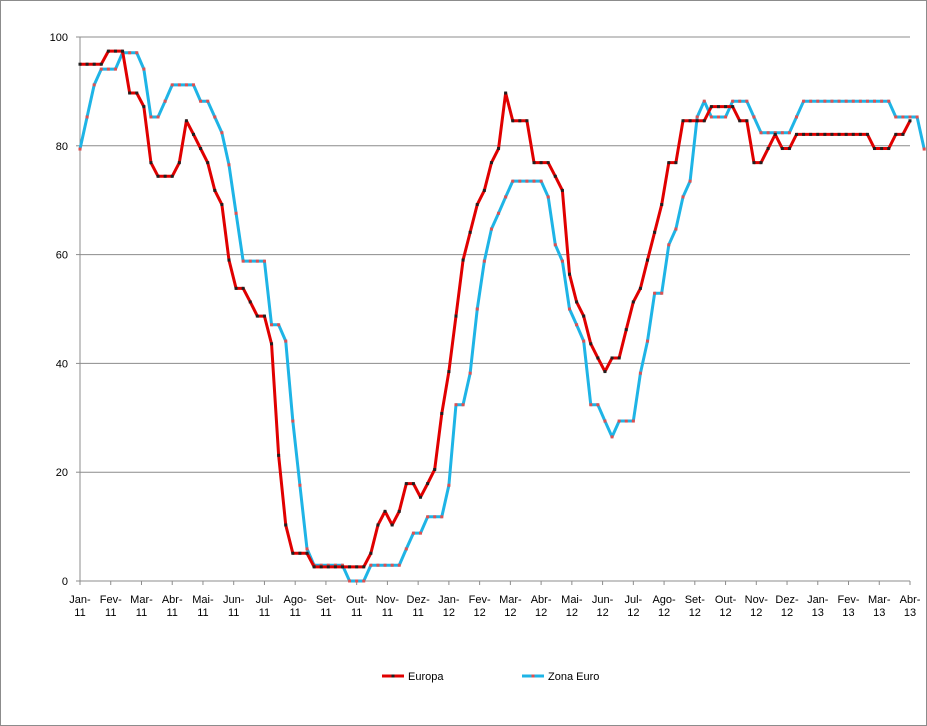  I want to click on x-tick-month: Jan-, so click(818, 600).